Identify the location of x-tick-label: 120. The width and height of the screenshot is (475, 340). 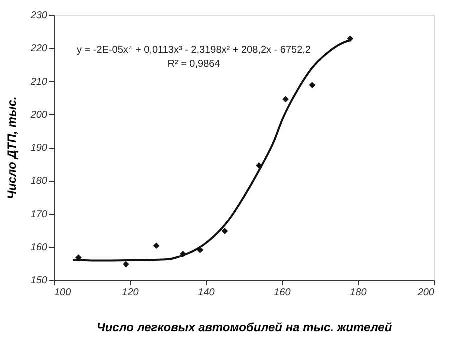
(131, 293).